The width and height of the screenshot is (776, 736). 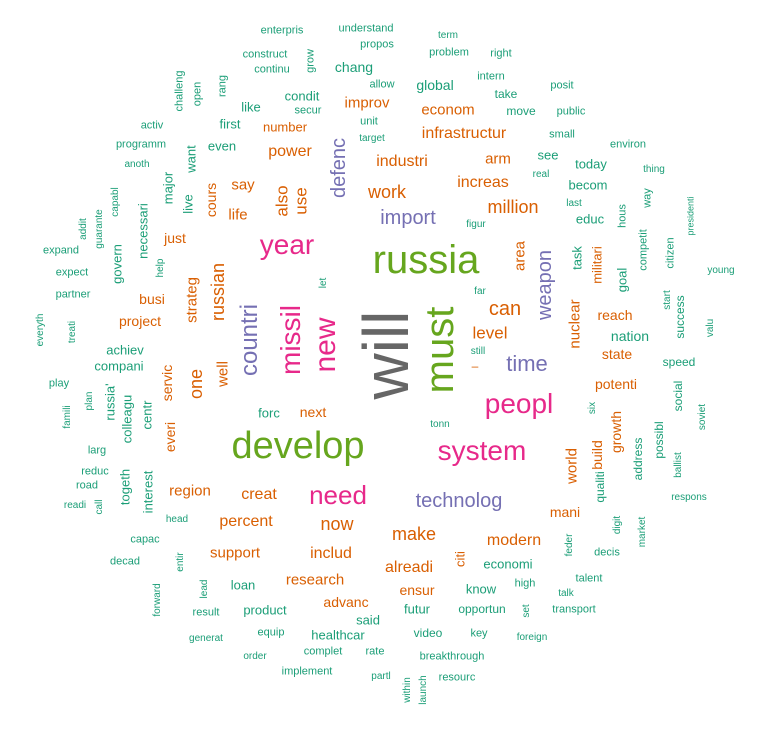 I want to click on cloud-word: address, so click(x=638, y=459).